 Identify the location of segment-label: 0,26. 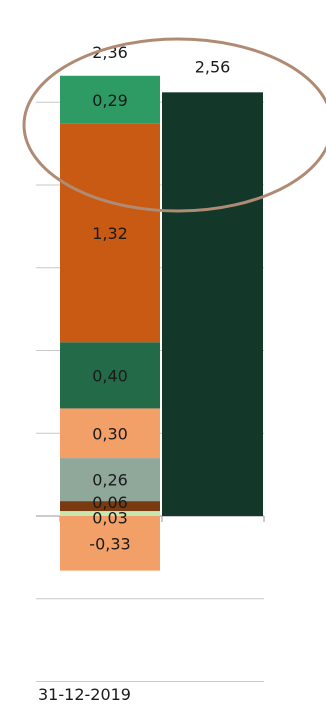
(110, 480).